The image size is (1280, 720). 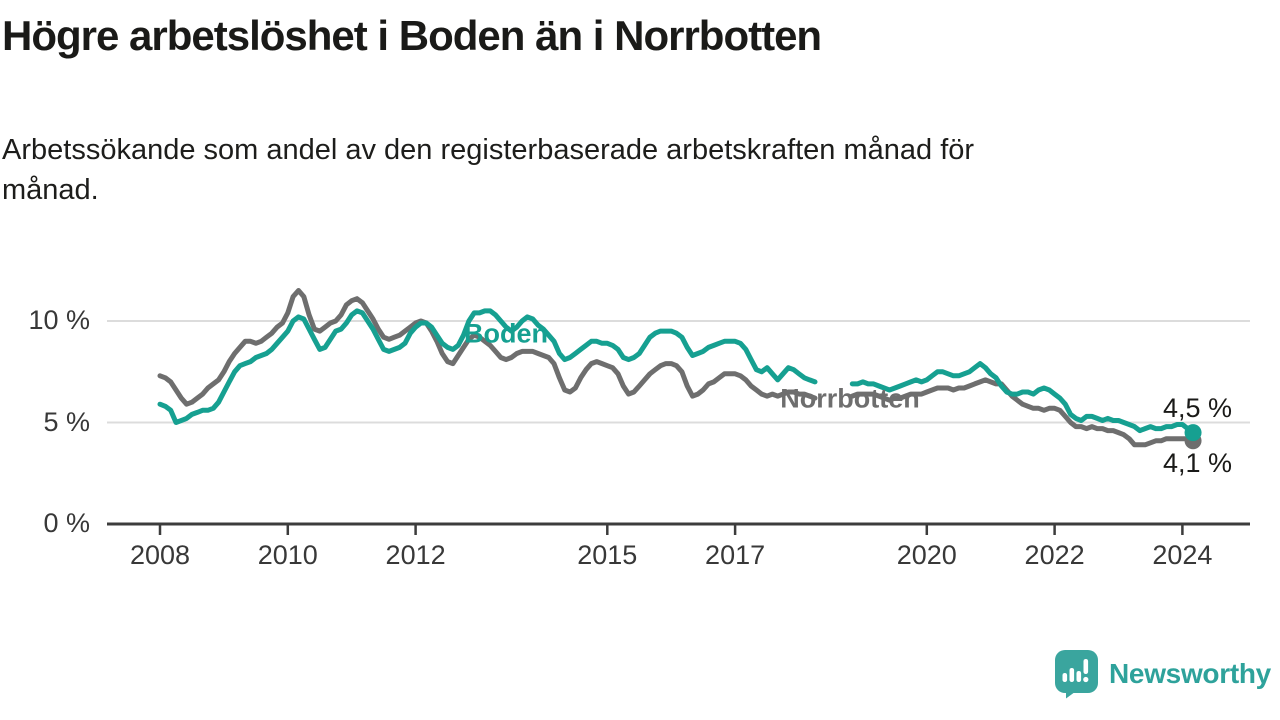 What do you see at coordinates (1198, 407) in the screenshot?
I see `end-value-label-boden: 4,5 %` at bounding box center [1198, 407].